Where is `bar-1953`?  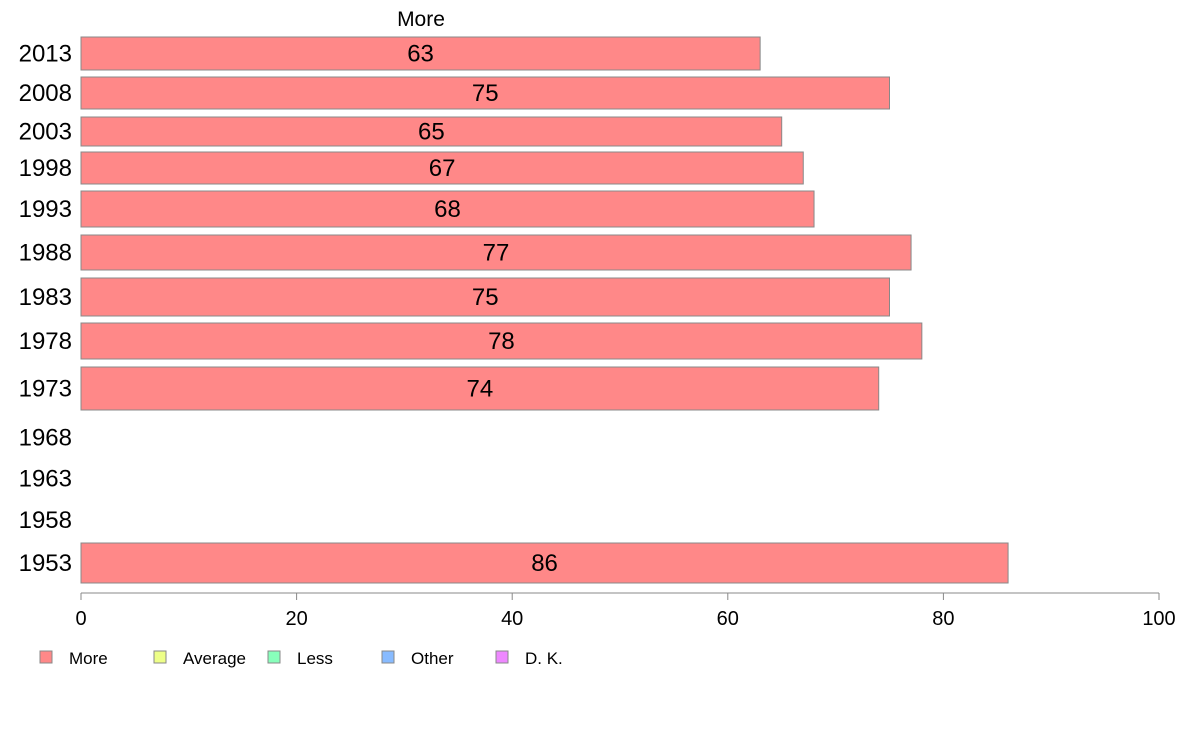
bar-1953 is located at coordinates (544, 563).